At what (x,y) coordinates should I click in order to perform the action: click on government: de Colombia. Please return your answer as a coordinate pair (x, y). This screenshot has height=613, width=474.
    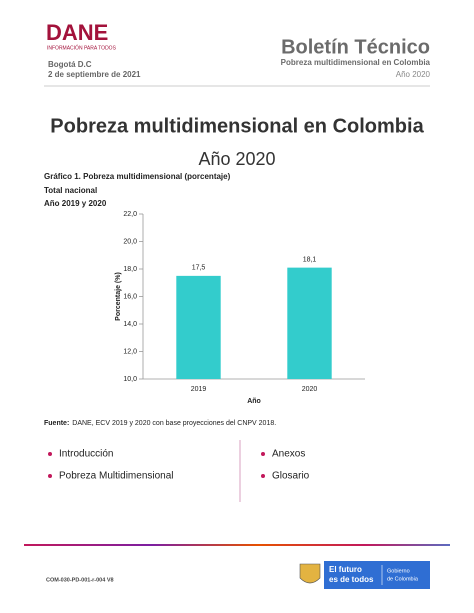
    Looking at the image, I should click on (403, 579).